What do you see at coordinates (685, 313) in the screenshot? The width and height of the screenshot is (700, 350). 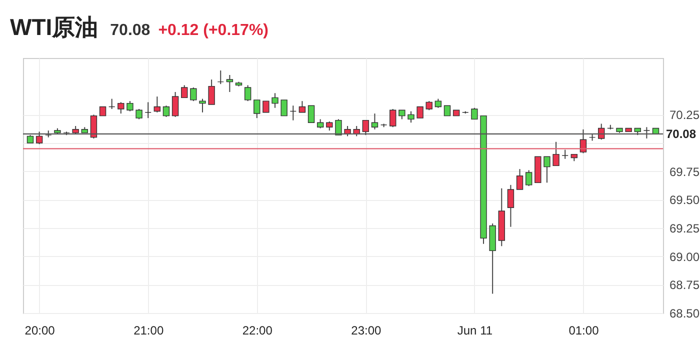 I see `y-tick-label: 68.50` at bounding box center [685, 313].